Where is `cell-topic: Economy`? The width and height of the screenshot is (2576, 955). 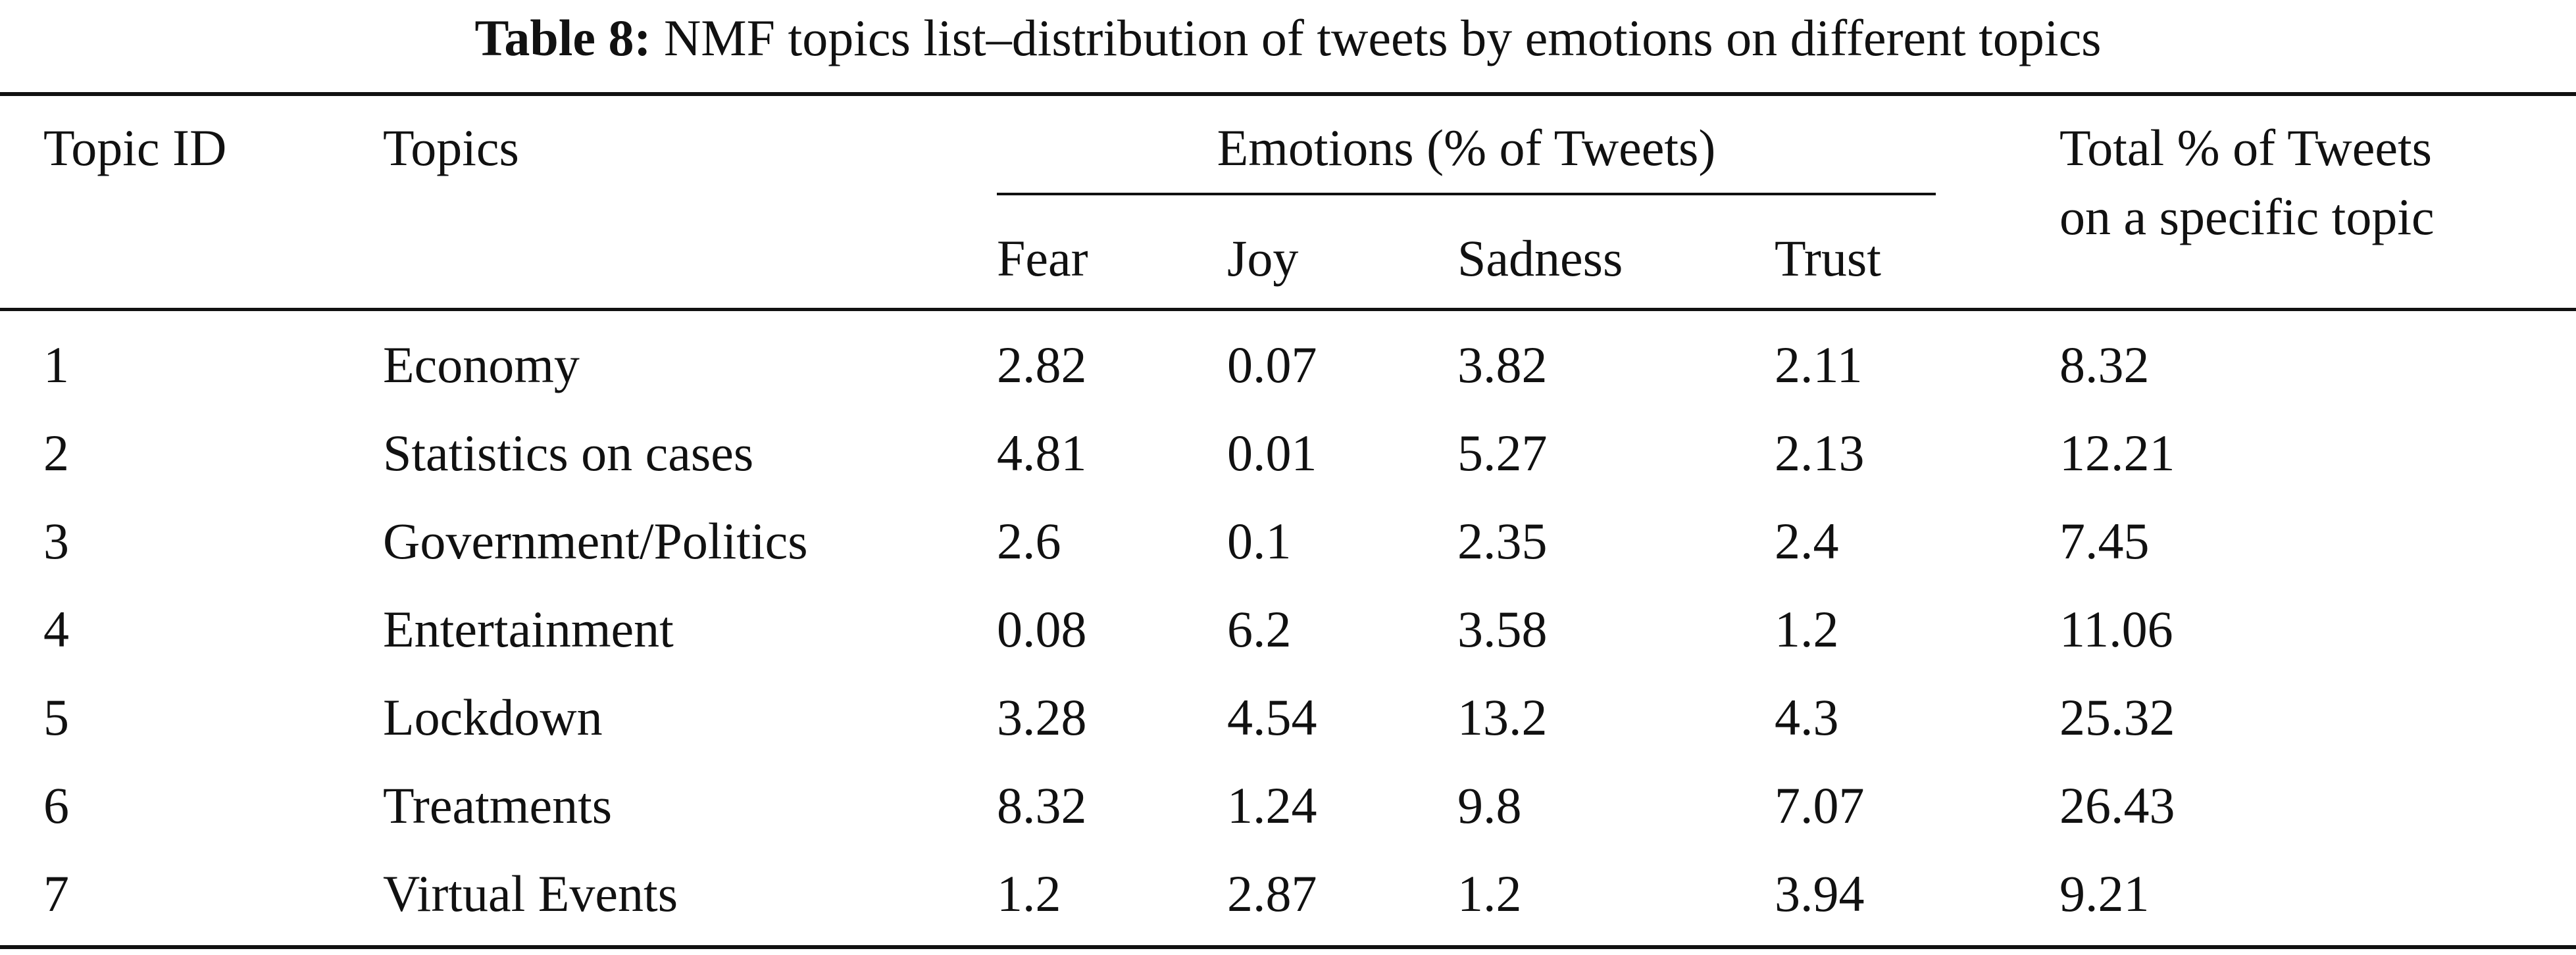 cell-topic: Economy is located at coordinates (482, 364).